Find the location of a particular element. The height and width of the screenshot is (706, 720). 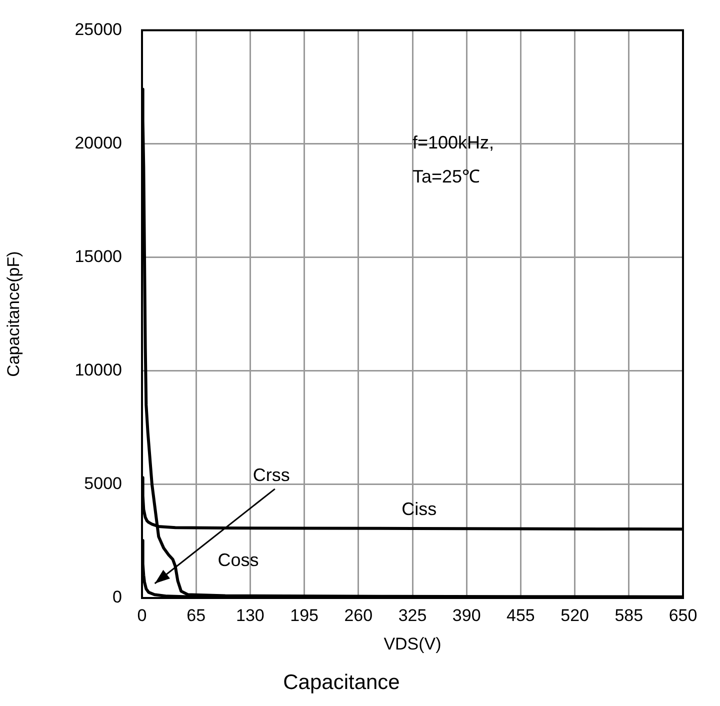

y-tick-label: 25000 is located at coordinates (98, 29).